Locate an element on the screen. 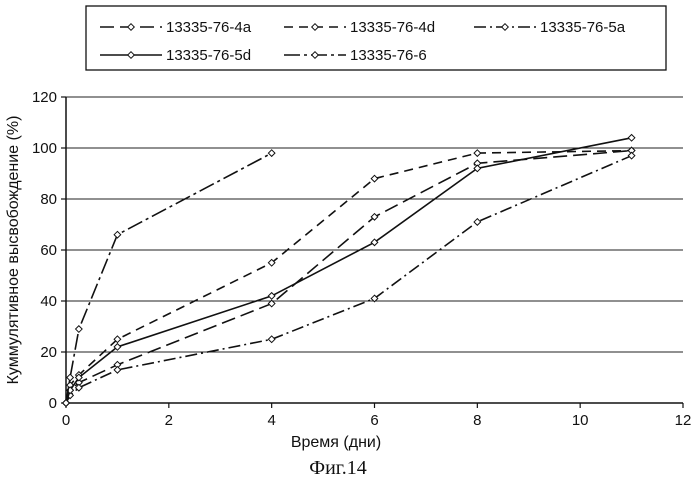  y-tick-label-0: 0 is located at coordinates (53, 403).